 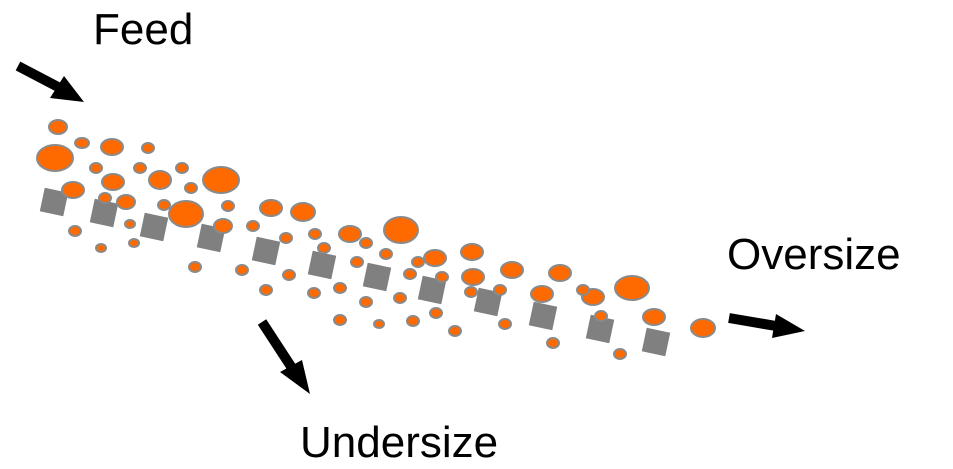 I want to click on oversize-arrow, so click(x=766, y=325).